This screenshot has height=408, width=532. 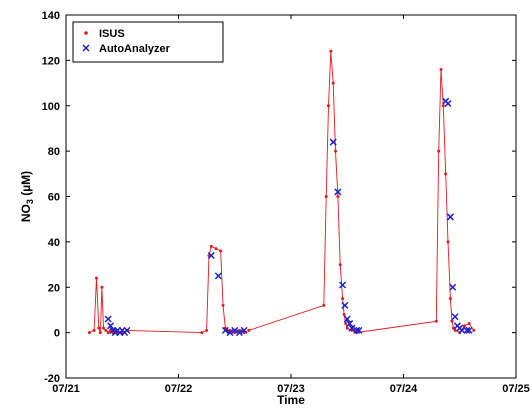 What do you see at coordinates (54, 198) in the screenshot?
I see `y-tick-label: 60` at bounding box center [54, 198].